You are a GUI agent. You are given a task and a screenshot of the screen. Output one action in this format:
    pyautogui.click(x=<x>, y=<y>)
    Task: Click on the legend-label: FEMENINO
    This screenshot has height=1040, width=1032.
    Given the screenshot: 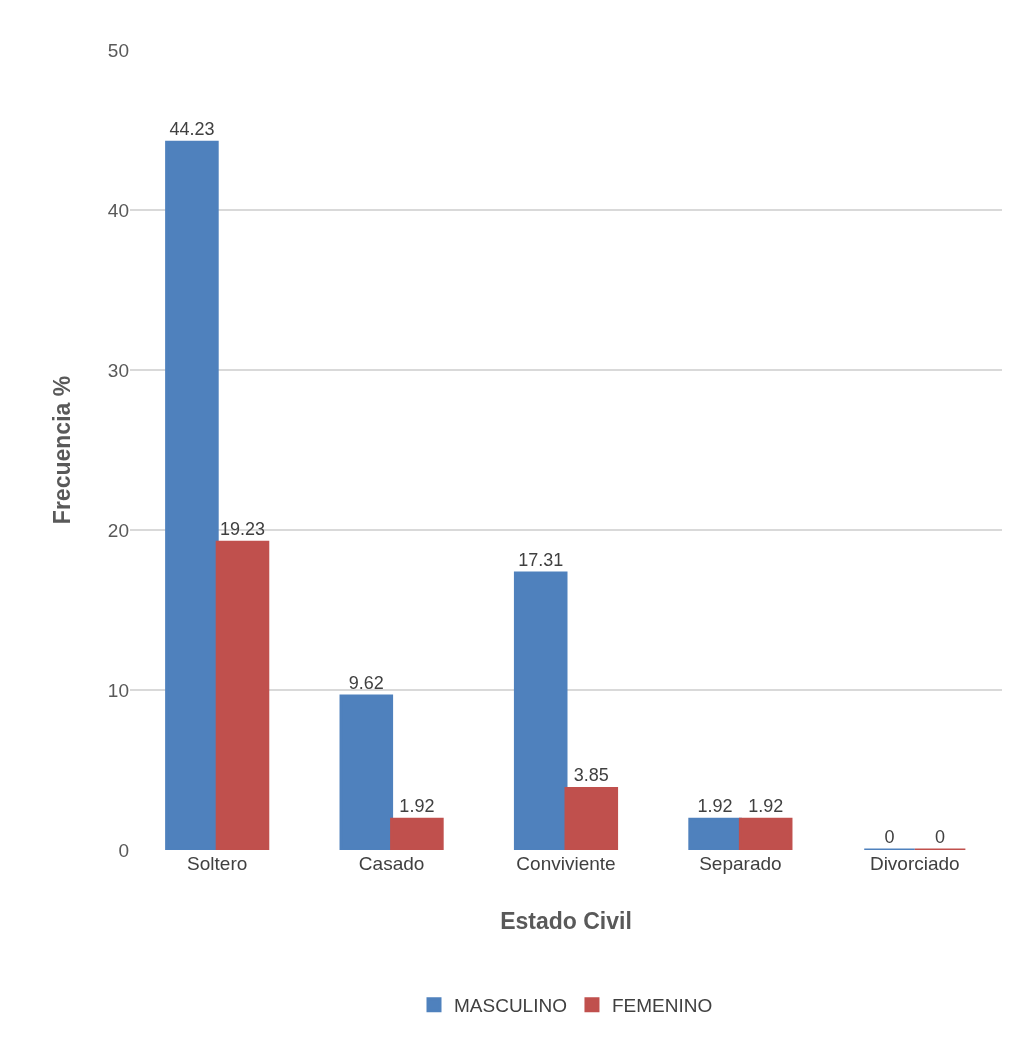 What is the action you would take?
    pyautogui.click(x=662, y=1006)
    